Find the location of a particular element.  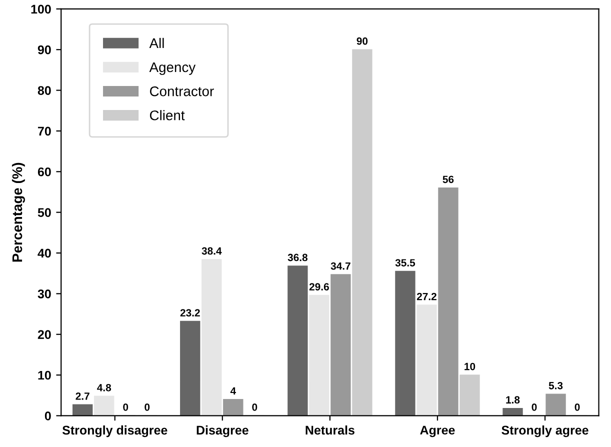

data-label: 23.2 is located at coordinates (190, 313).